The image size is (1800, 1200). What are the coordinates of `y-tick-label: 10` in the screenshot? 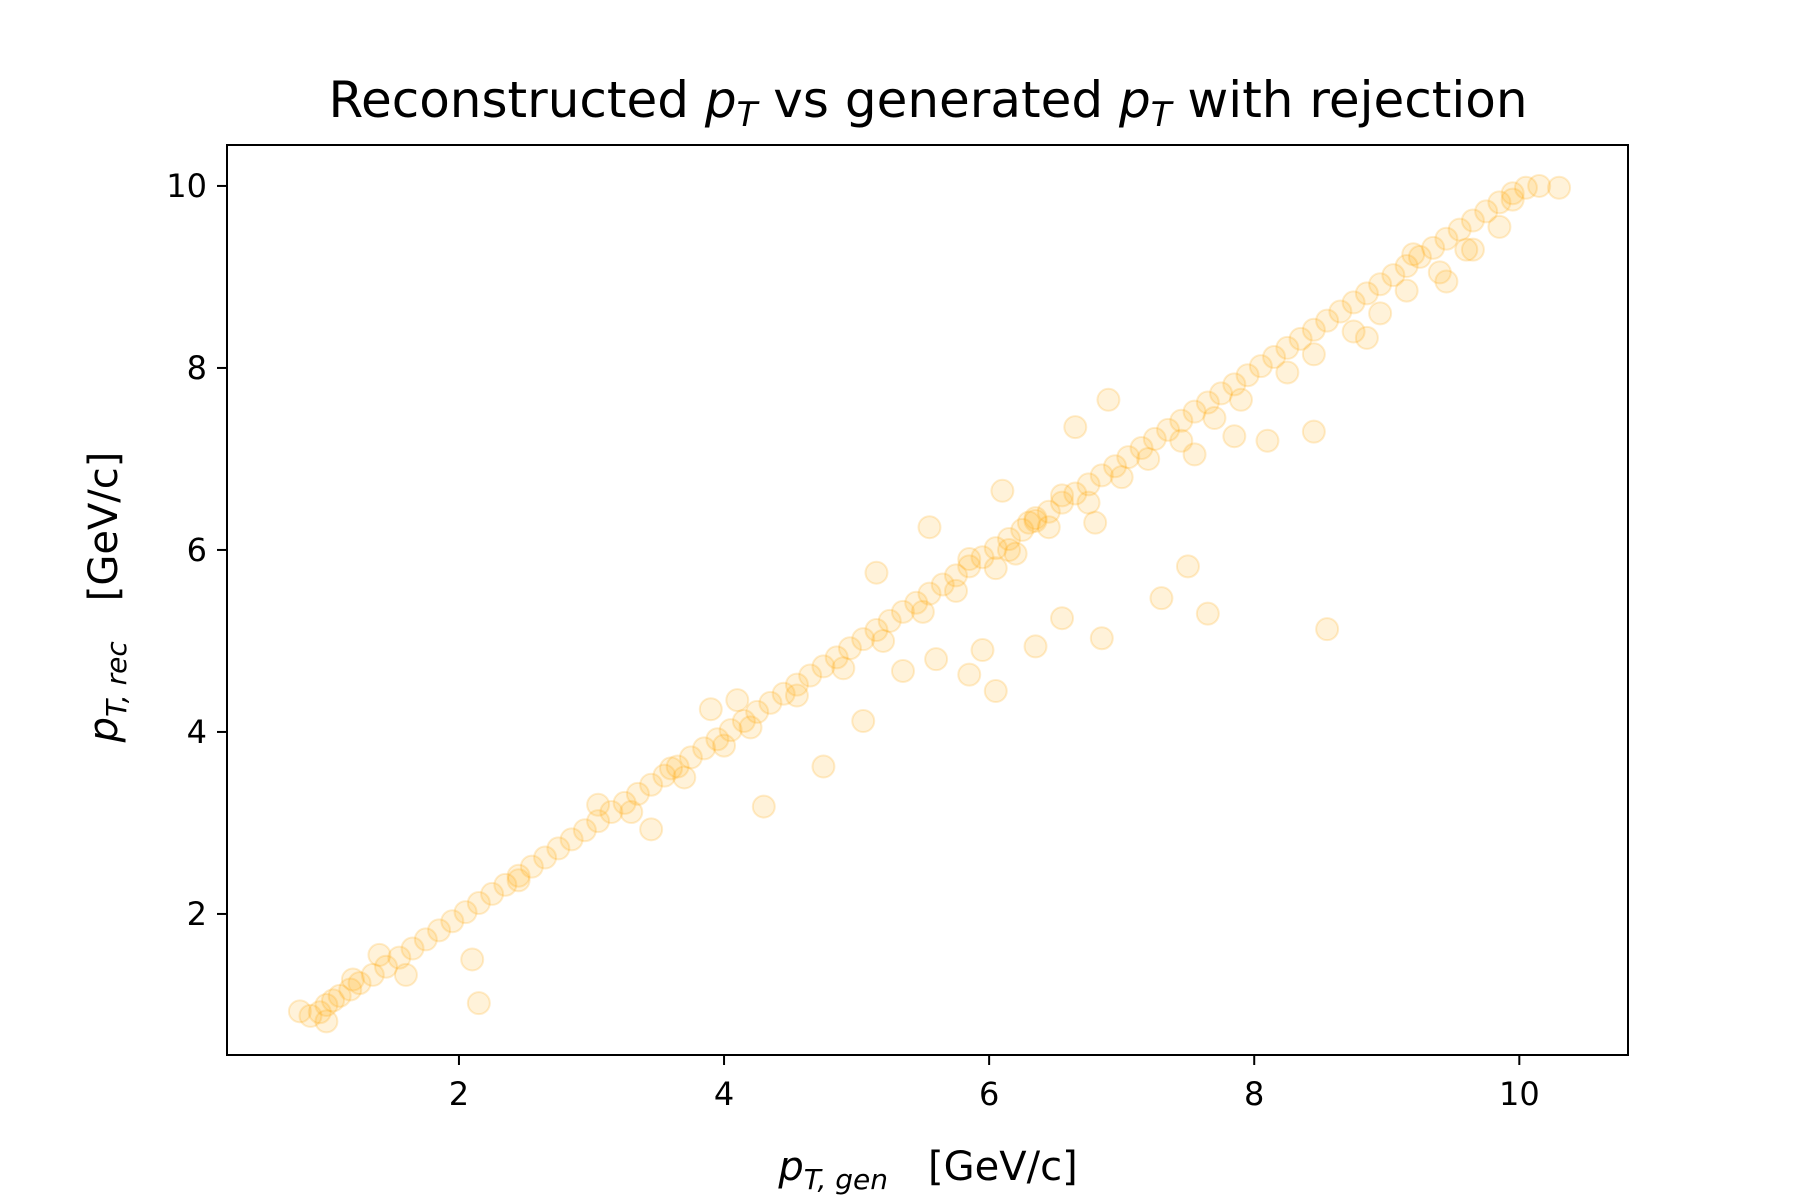 It's located at (186, 186).